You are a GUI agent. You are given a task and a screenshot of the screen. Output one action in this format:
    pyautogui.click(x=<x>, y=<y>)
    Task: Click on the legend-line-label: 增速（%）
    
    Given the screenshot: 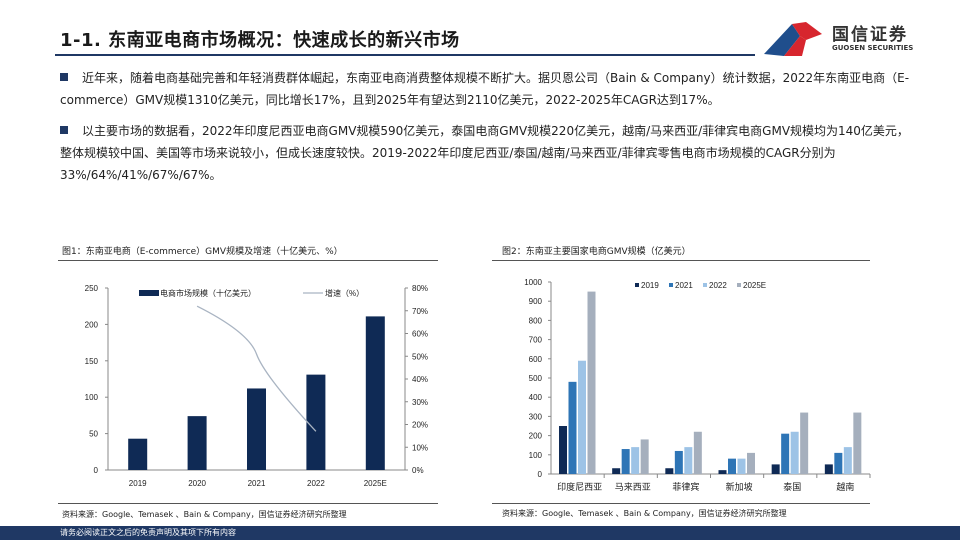 What is the action you would take?
    pyautogui.click(x=344, y=293)
    